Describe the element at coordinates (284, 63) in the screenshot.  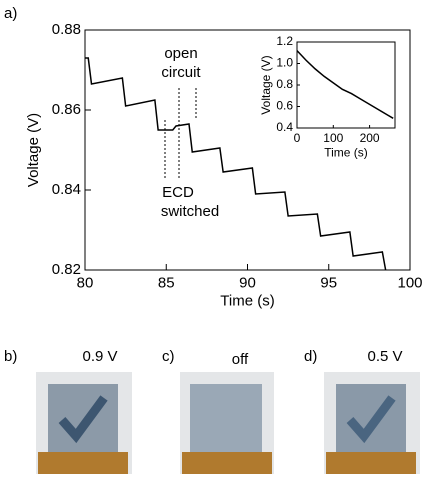
I see `y-tick-label: 1.0` at that location.